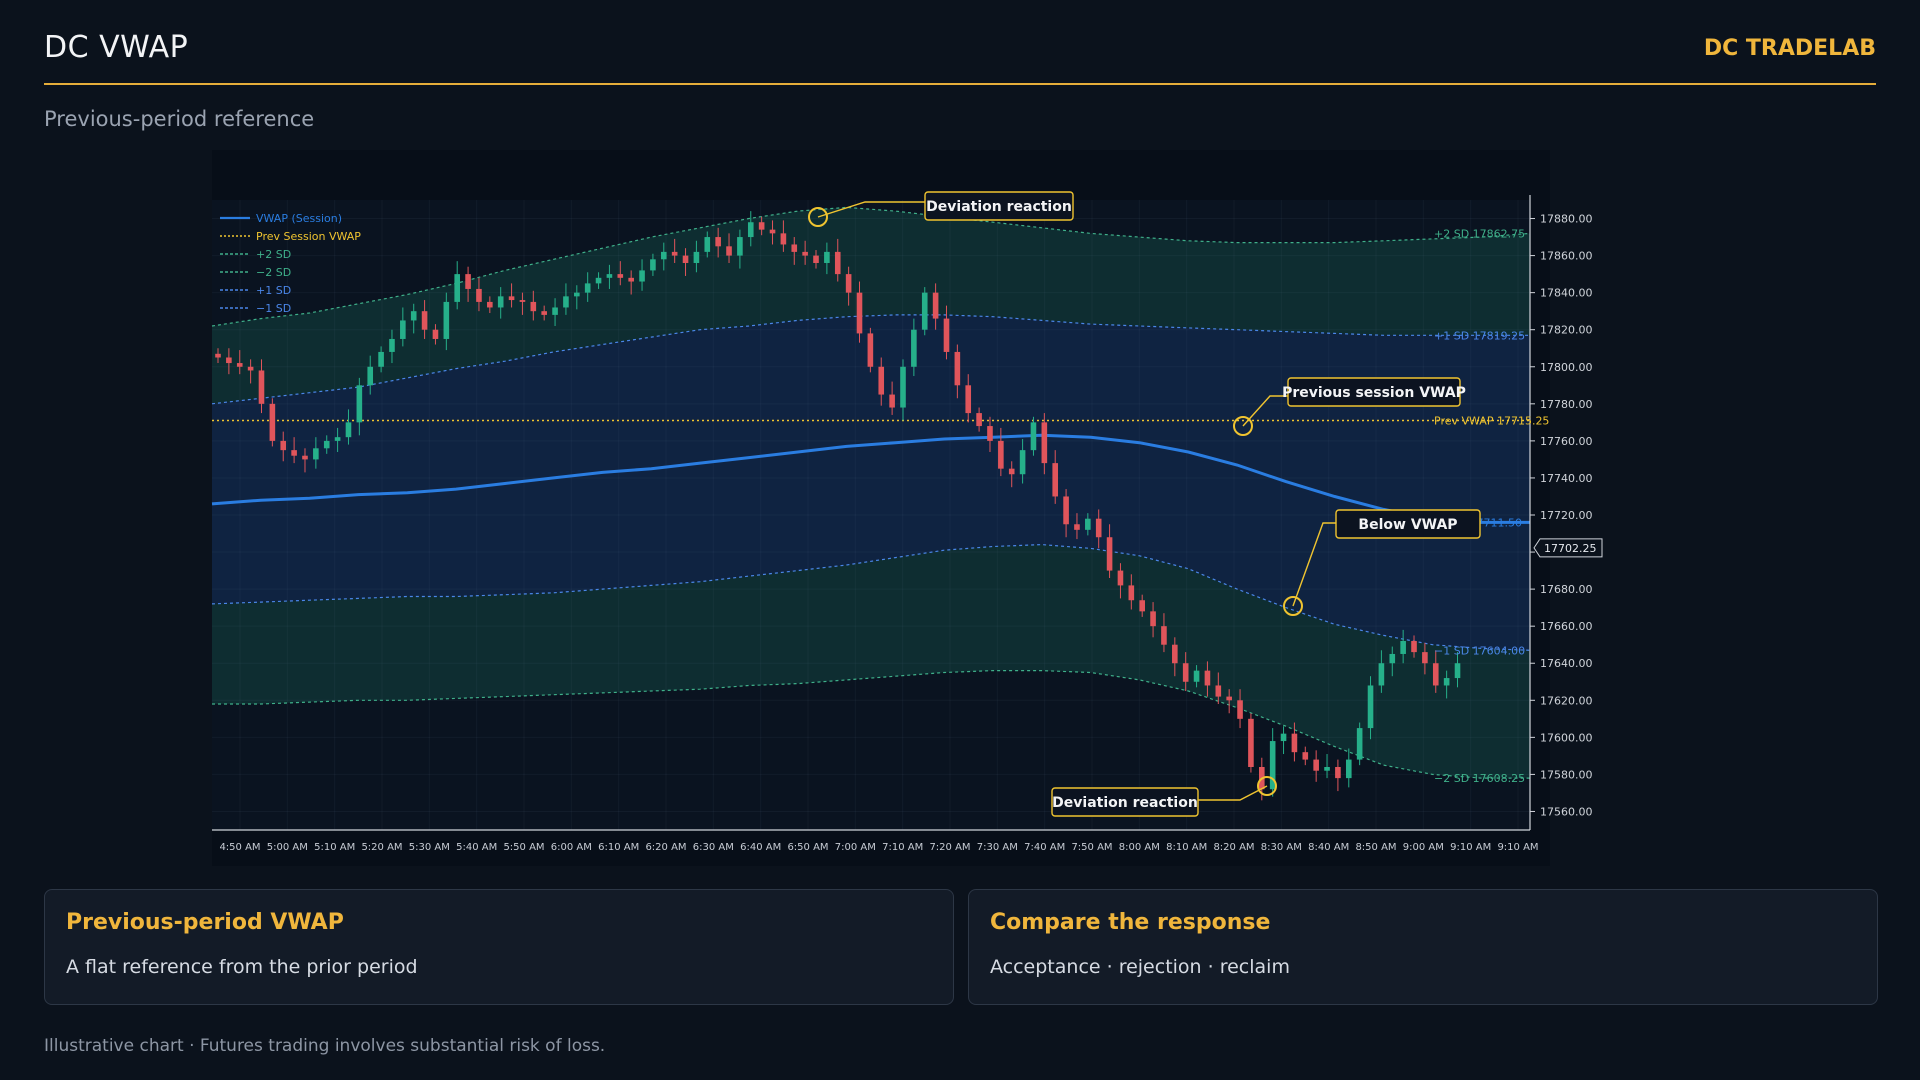 The image size is (1920, 1080). Describe the element at coordinates (1566, 404) in the screenshot. I see `y-tick-label: 17780.00` at that location.